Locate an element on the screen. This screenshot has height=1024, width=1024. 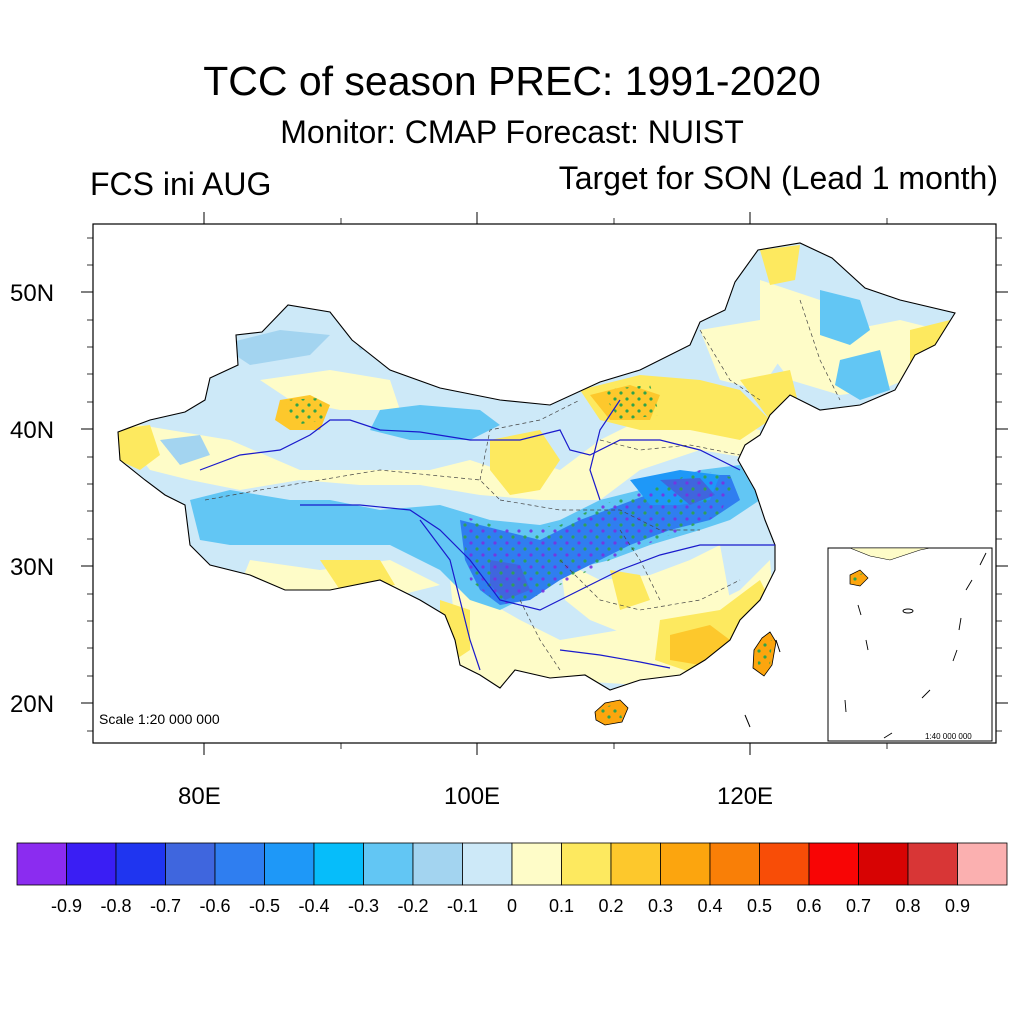
colorbar-tick-label: 0.2 is located at coordinates (611, 906).